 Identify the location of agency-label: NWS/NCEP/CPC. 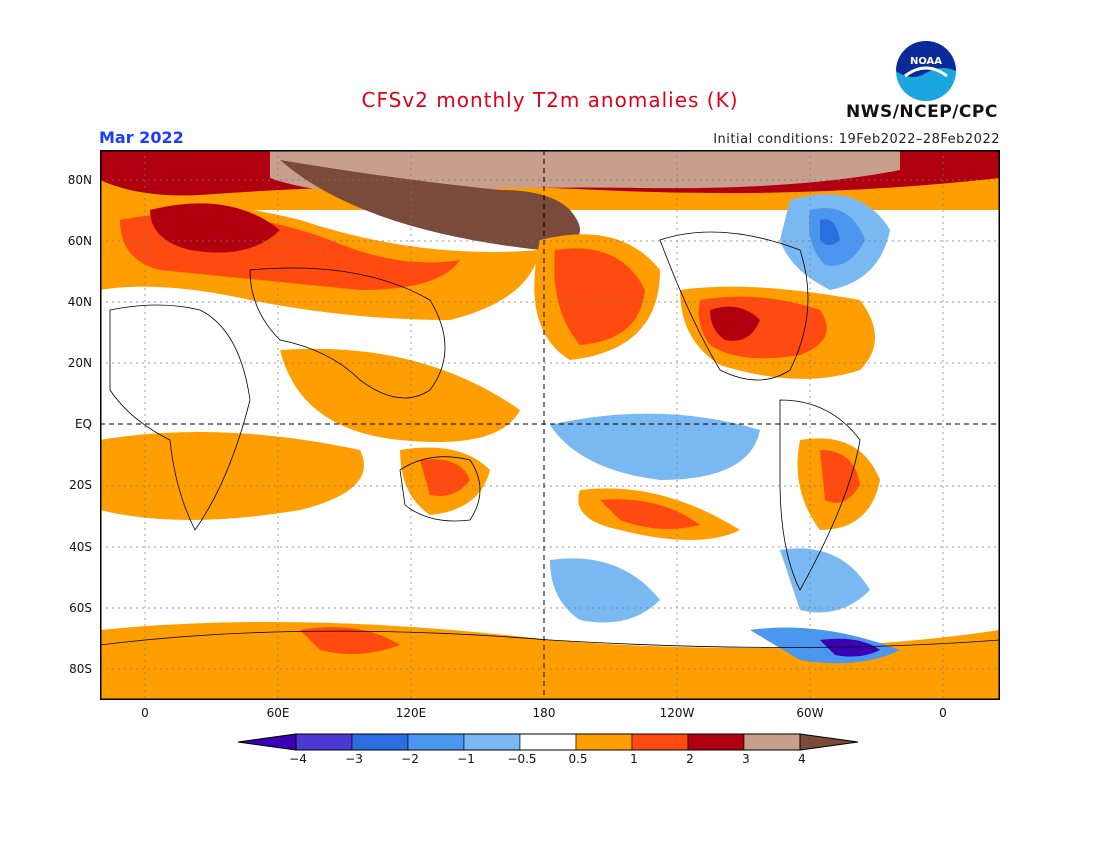
(922, 112).